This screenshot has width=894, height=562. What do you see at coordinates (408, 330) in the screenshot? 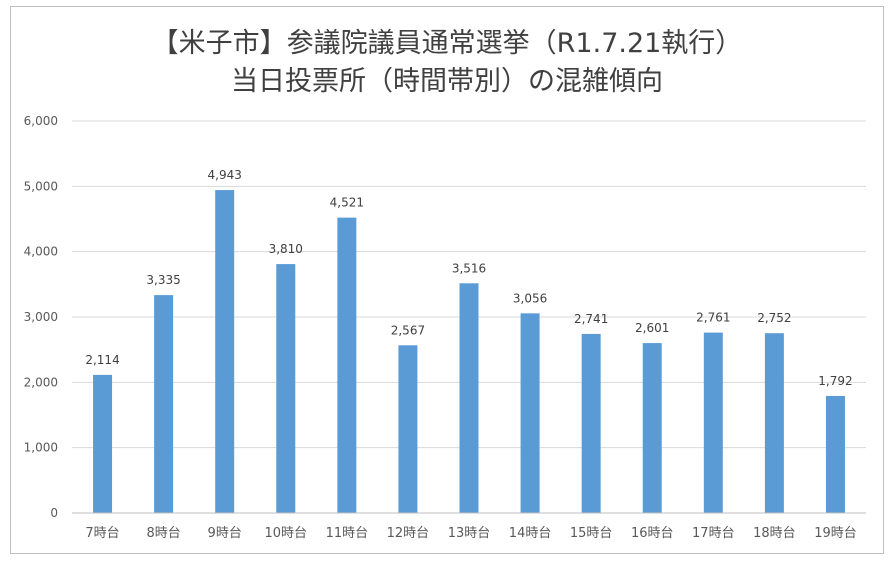
I see `data-label: 2,567` at bounding box center [408, 330].